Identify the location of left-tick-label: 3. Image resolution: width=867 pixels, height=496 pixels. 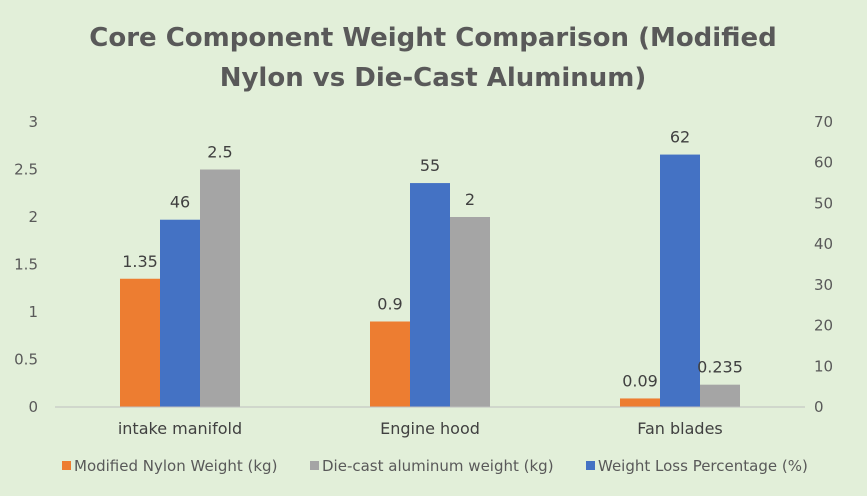
(33, 122).